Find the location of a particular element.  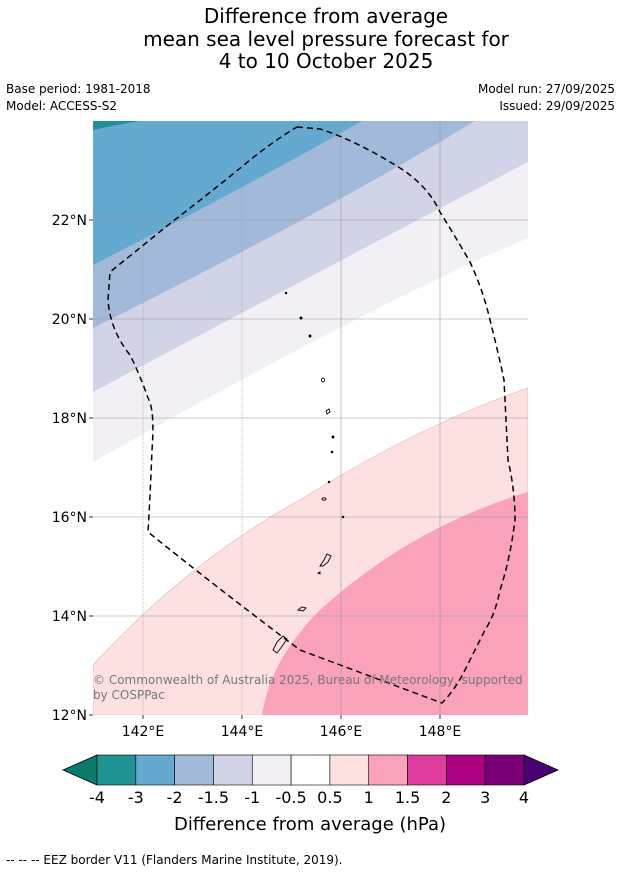

colorbar-tick-label: -0.5 is located at coordinates (290, 797).